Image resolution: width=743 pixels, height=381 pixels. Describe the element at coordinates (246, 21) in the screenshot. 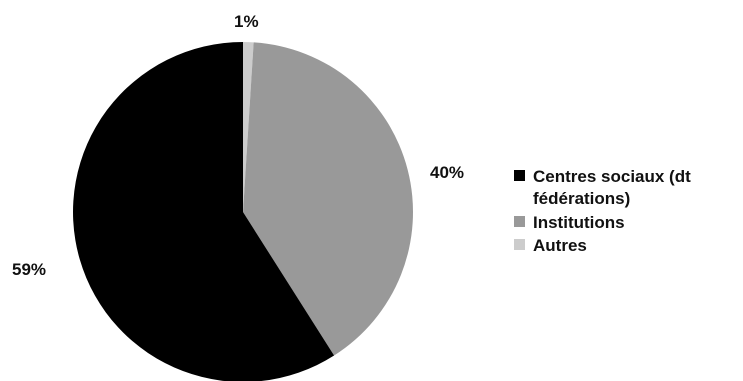

I see `data-label-autres: 1%` at that location.